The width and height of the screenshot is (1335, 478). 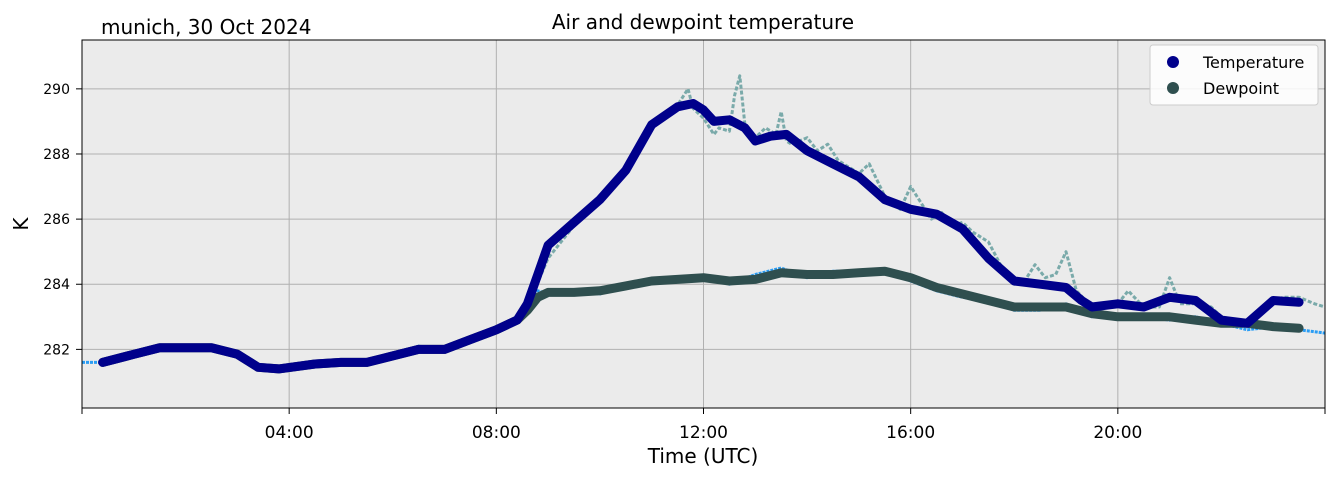 I want to click on y-tick-label: 286, so click(x=56, y=220).